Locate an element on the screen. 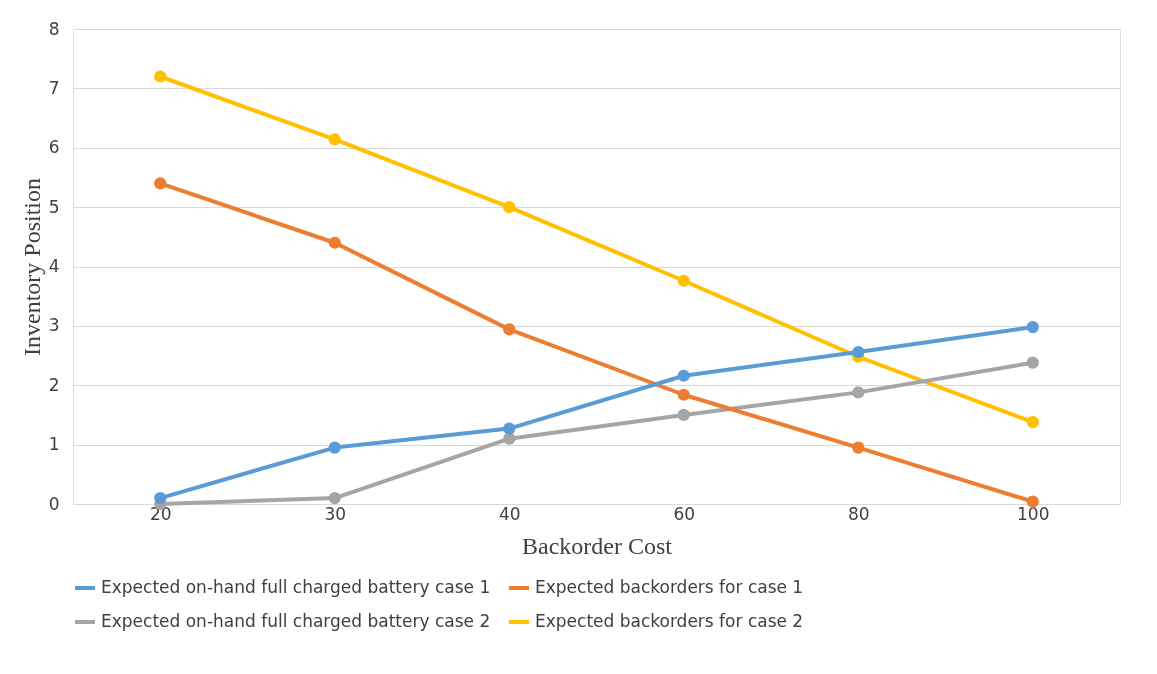  x-tick-label: 20 is located at coordinates (160, 513).